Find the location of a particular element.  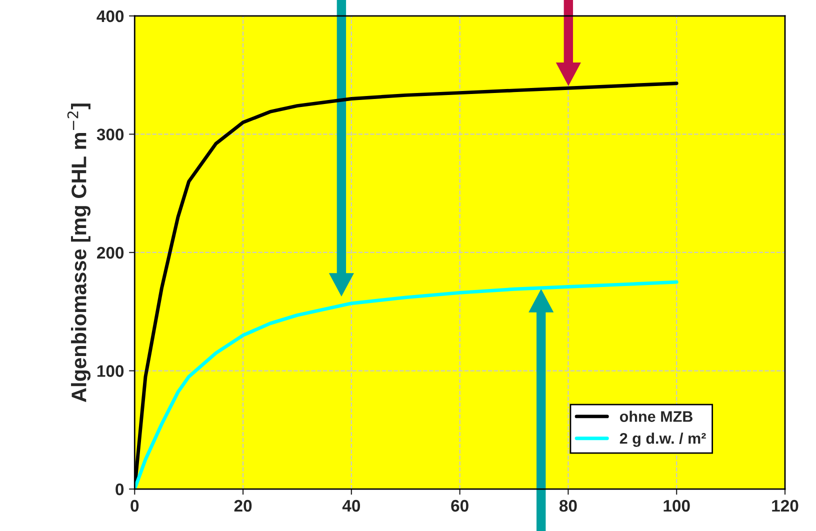

x-tick-label: 20 is located at coordinates (243, 506).